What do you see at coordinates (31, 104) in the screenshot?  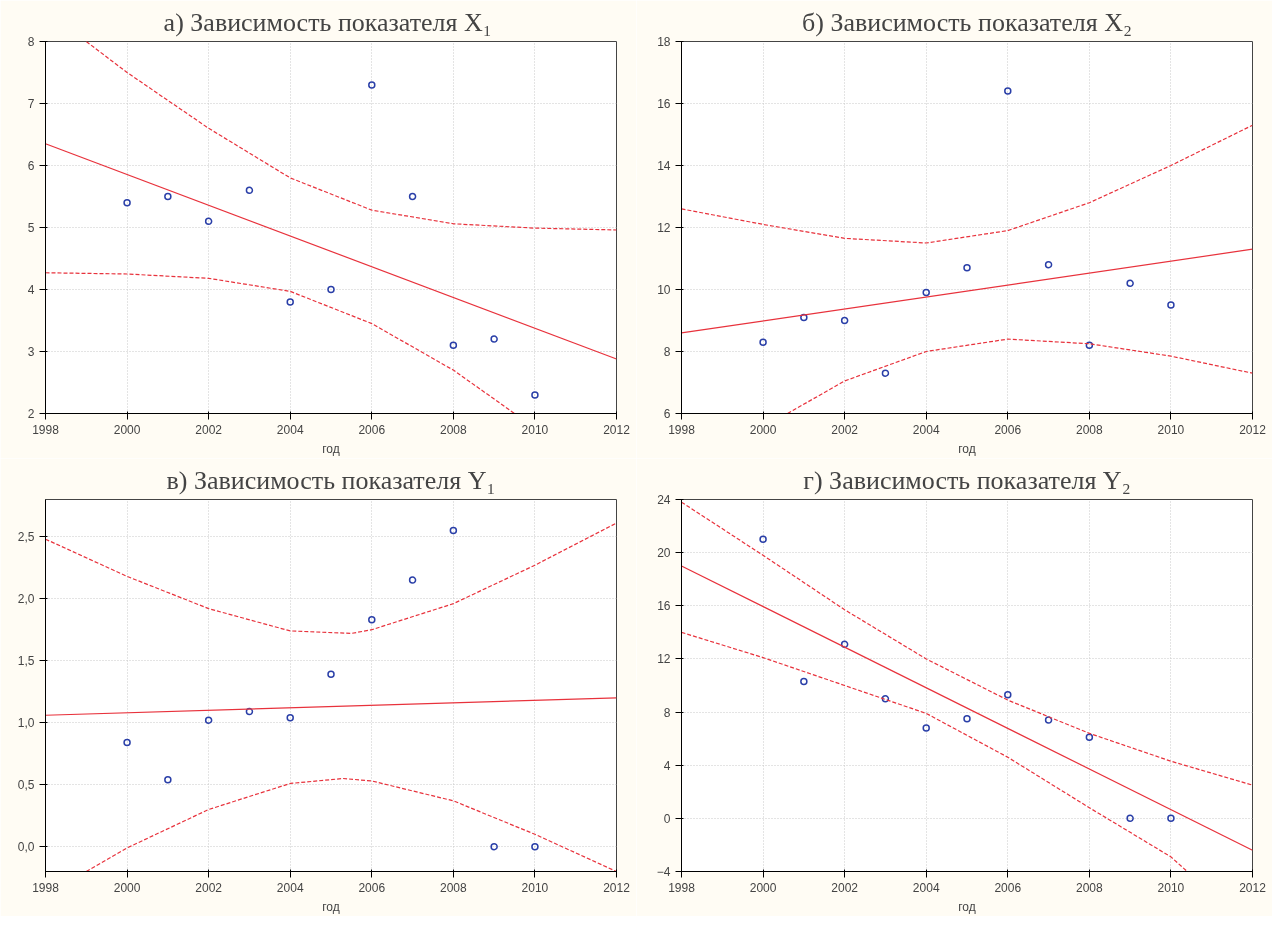 I see `y-tick-label: 7` at bounding box center [31, 104].